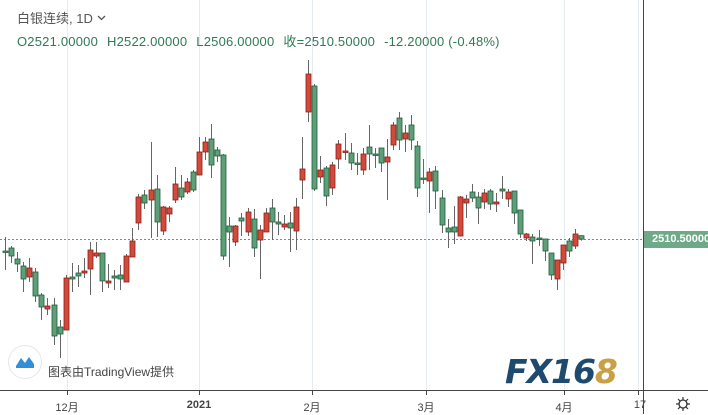 This screenshot has width=708, height=415. I want to click on gear-icon, so click(683, 404).